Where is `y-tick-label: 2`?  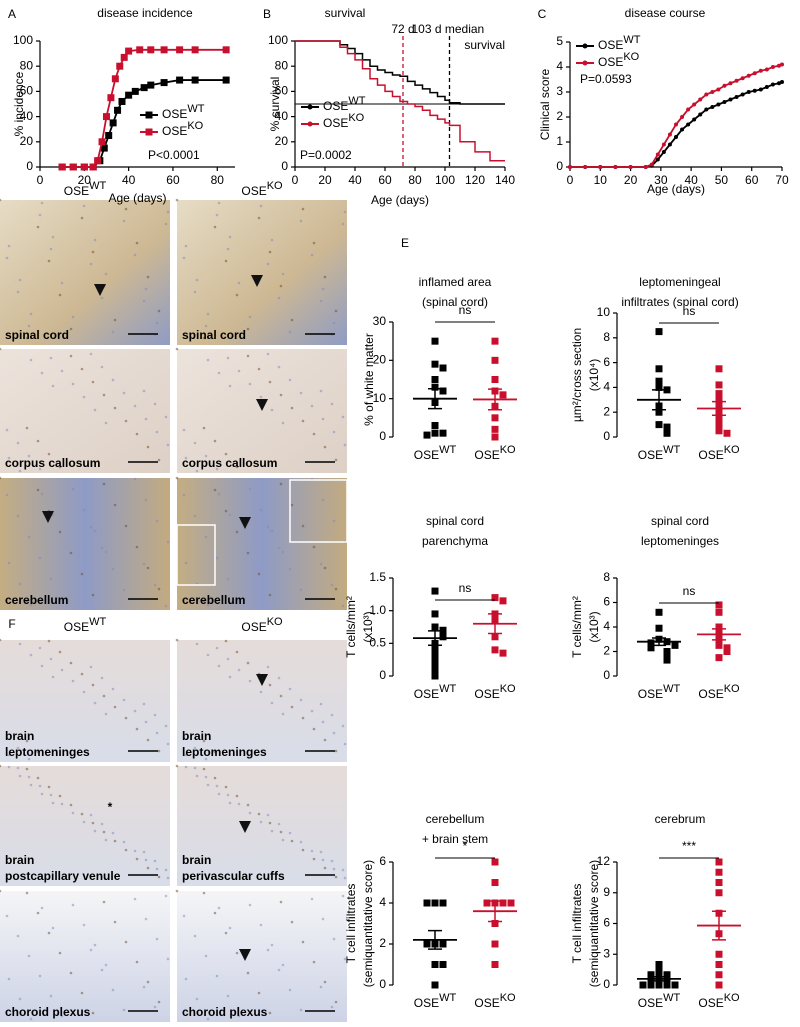
y-tick-label: 2 is located at coordinates (606, 411).